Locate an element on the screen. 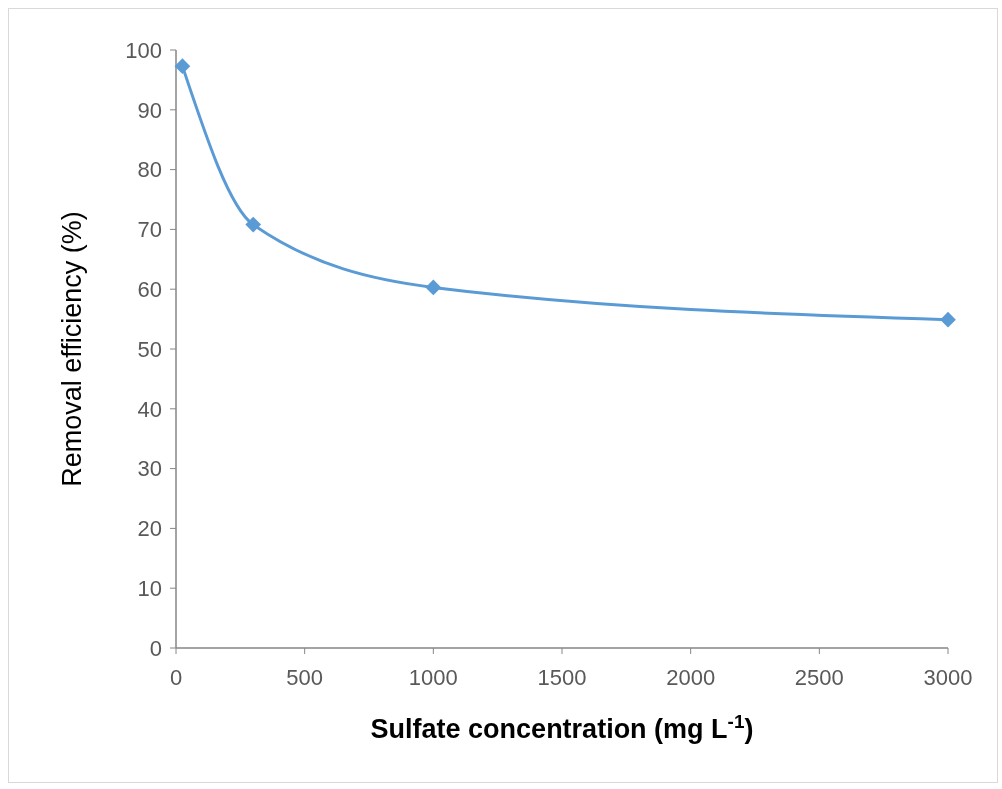 The height and width of the screenshot is (789, 1002). x-tick-label: 1500 is located at coordinates (562, 677).